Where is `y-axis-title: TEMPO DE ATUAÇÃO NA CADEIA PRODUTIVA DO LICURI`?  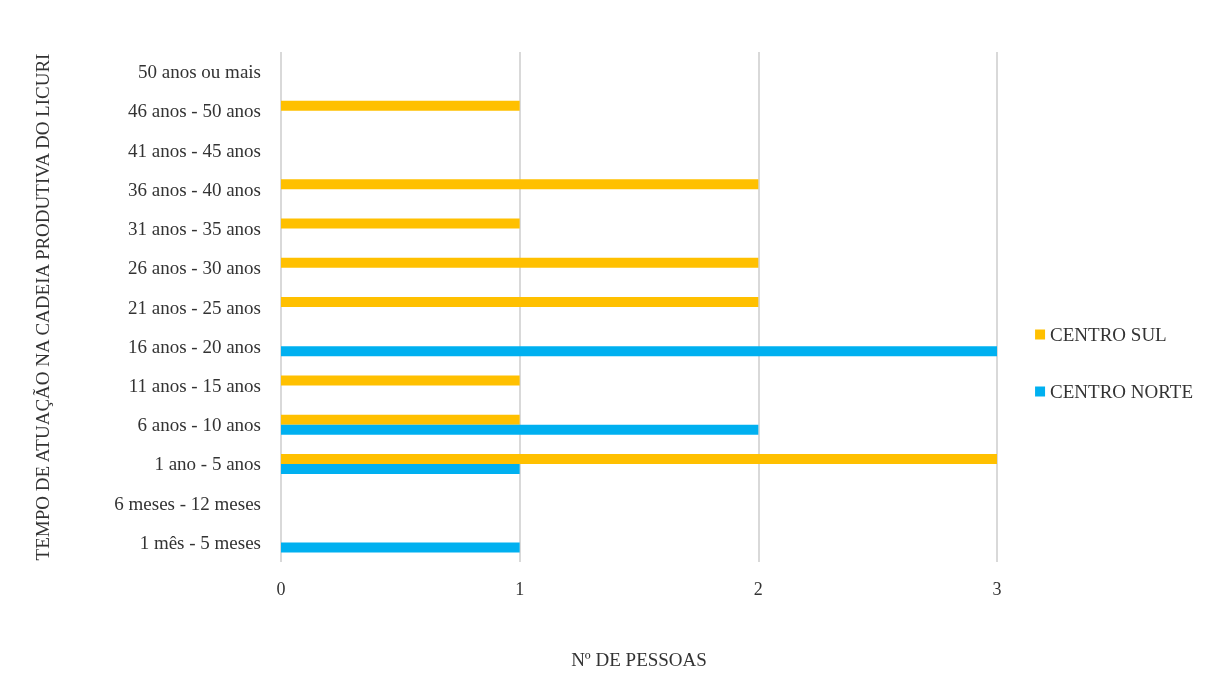 y-axis-title: TEMPO DE ATUAÇÃO NA CADEIA PRODUTIVA DO LICURI is located at coordinates (42, 307).